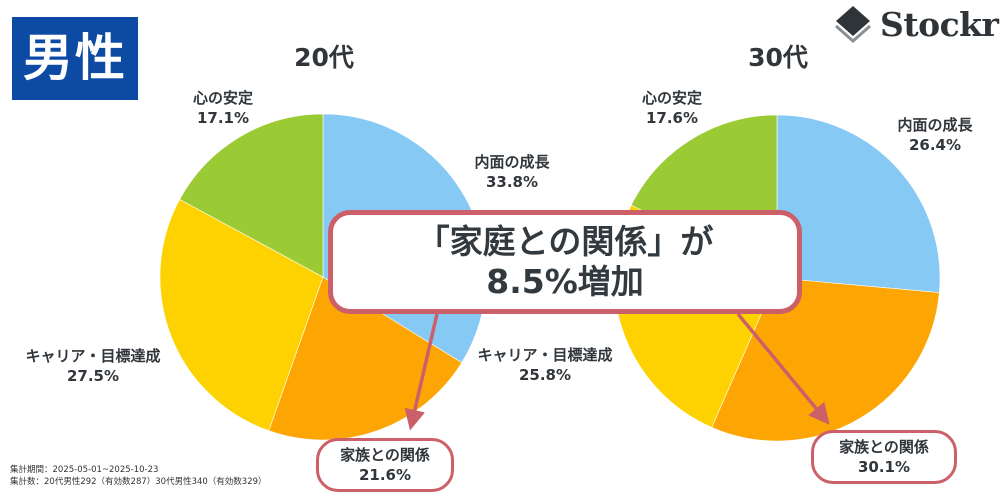 The width and height of the screenshot is (1000, 500). What do you see at coordinates (93, 366) in the screenshot?
I see `label-20s-career: キャリア・目標達成 27.5%` at bounding box center [93, 366].